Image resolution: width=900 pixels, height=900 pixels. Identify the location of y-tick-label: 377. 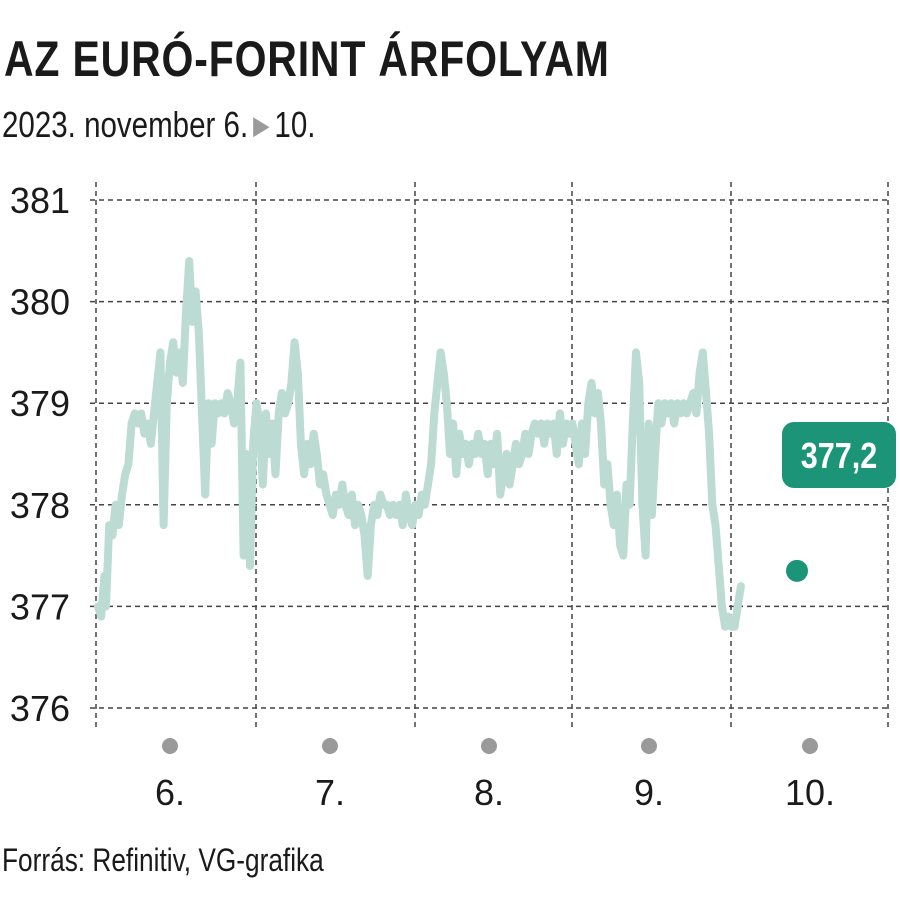
(40, 606).